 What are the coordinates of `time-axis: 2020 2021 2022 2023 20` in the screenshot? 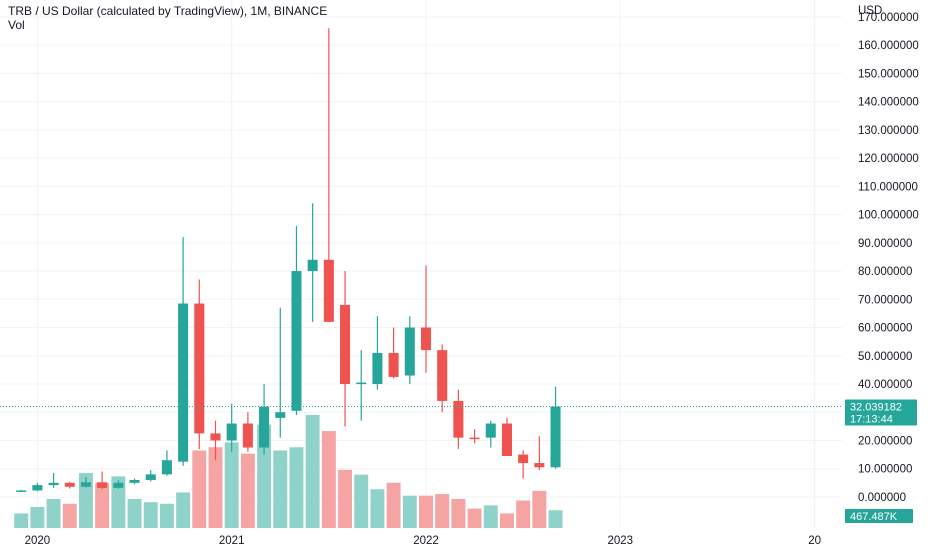 It's located at (423, 541).